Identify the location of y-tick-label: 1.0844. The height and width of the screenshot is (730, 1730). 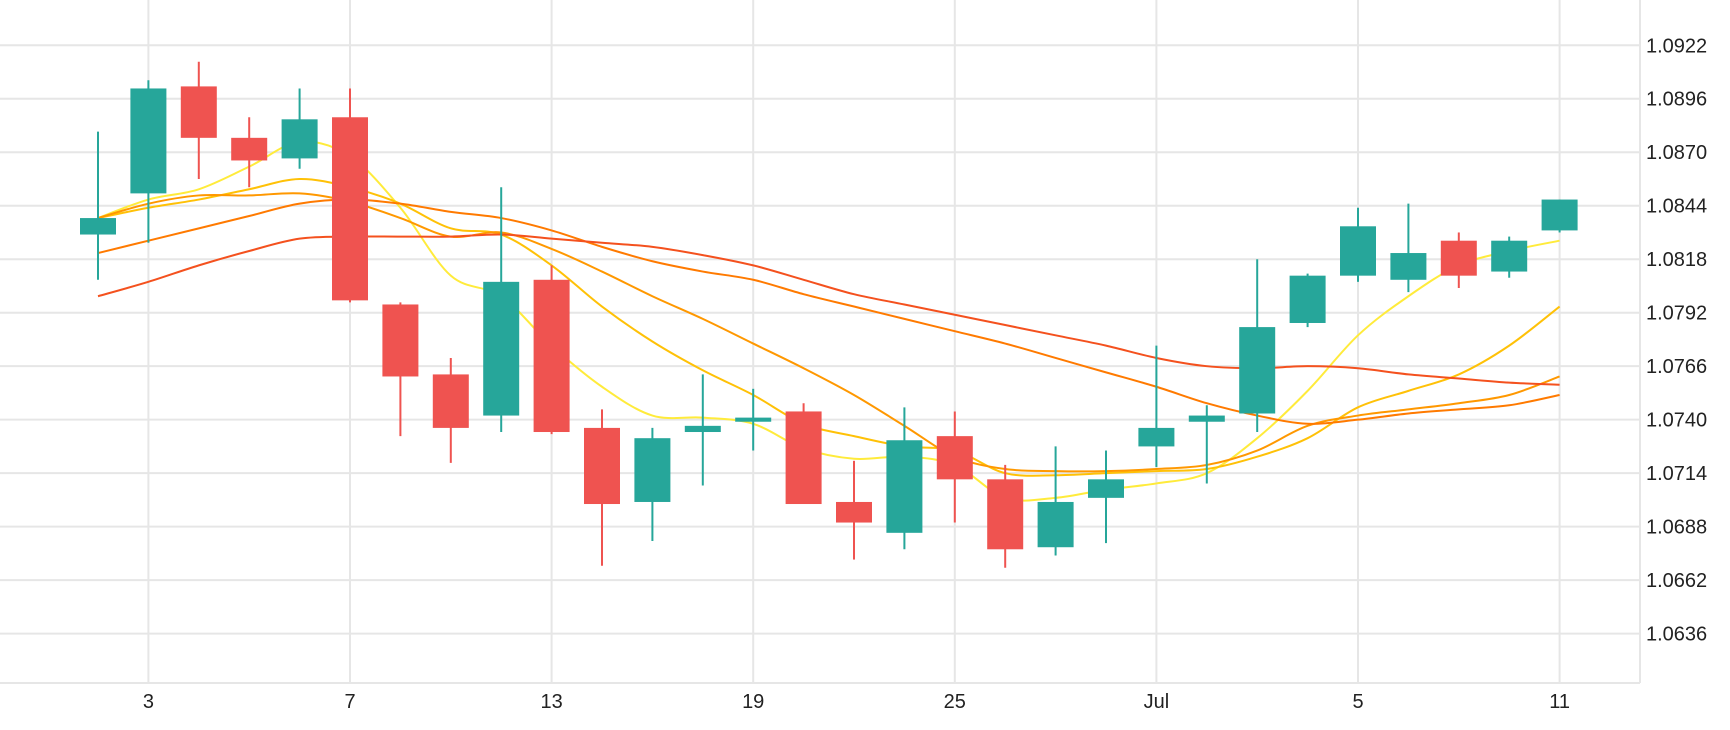
(1676, 207).